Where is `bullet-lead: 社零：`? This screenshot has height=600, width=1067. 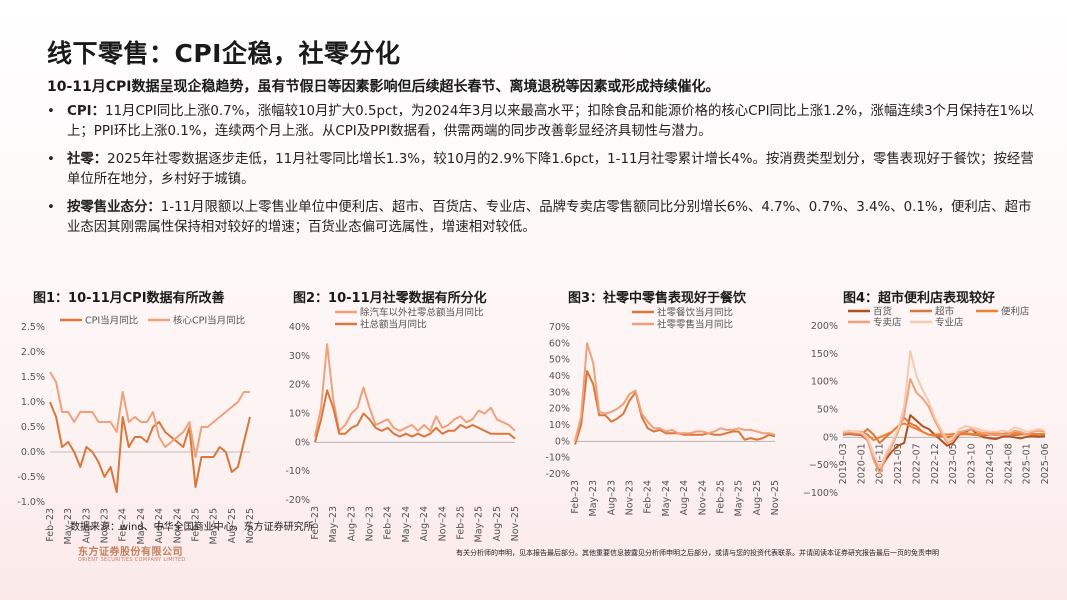 bullet-lead: 社零： is located at coordinates (87, 159).